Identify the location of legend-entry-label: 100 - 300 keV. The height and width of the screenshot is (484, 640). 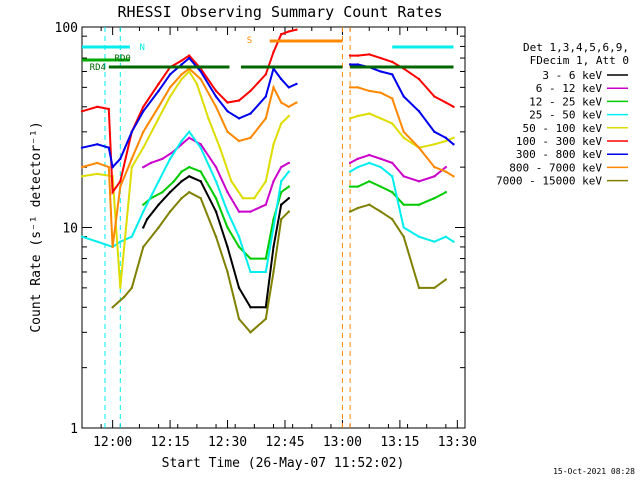
(559, 141).